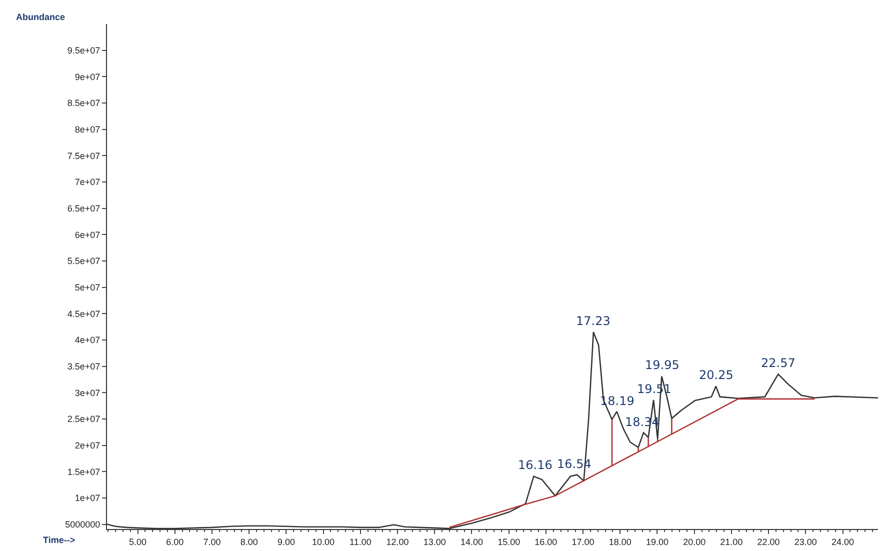  Describe the element at coordinates (138, 541) in the screenshot. I see `x-tick-label: 5.00` at that location.